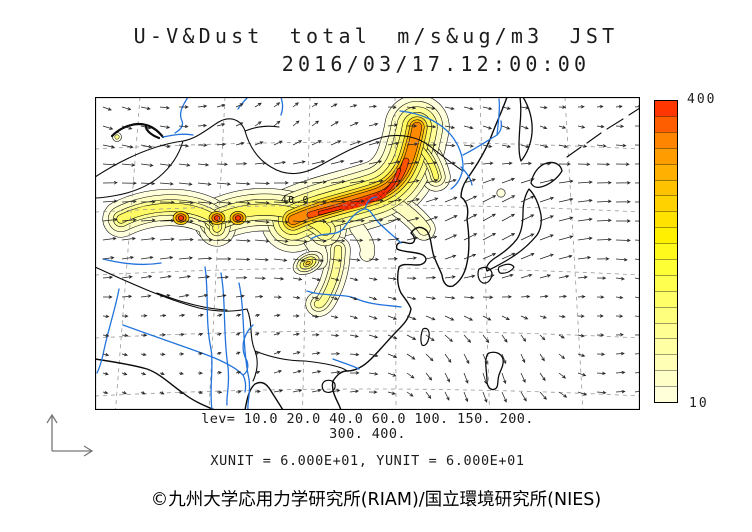  Describe the element at coordinates (367, 461) in the screenshot. I see `vector-units-label: XUNIT = 6.000E+01, YUNIT = 6.000E+01` at that location.